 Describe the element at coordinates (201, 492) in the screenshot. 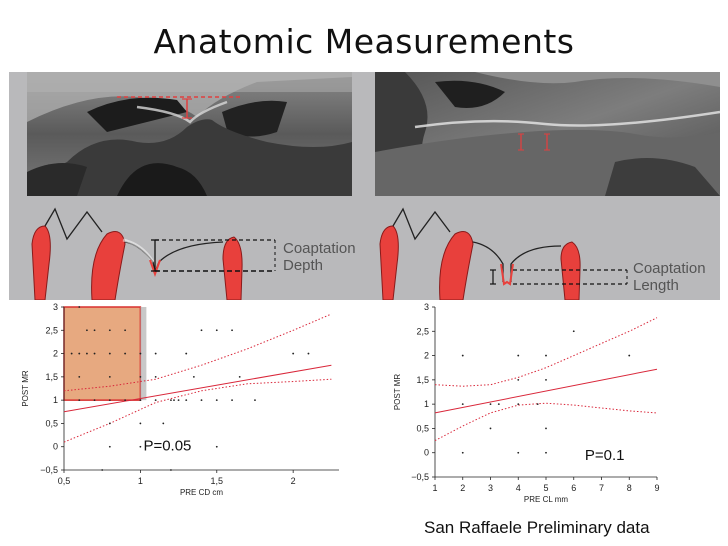

I see `x-axis-label: PRE CD cm` at that location.